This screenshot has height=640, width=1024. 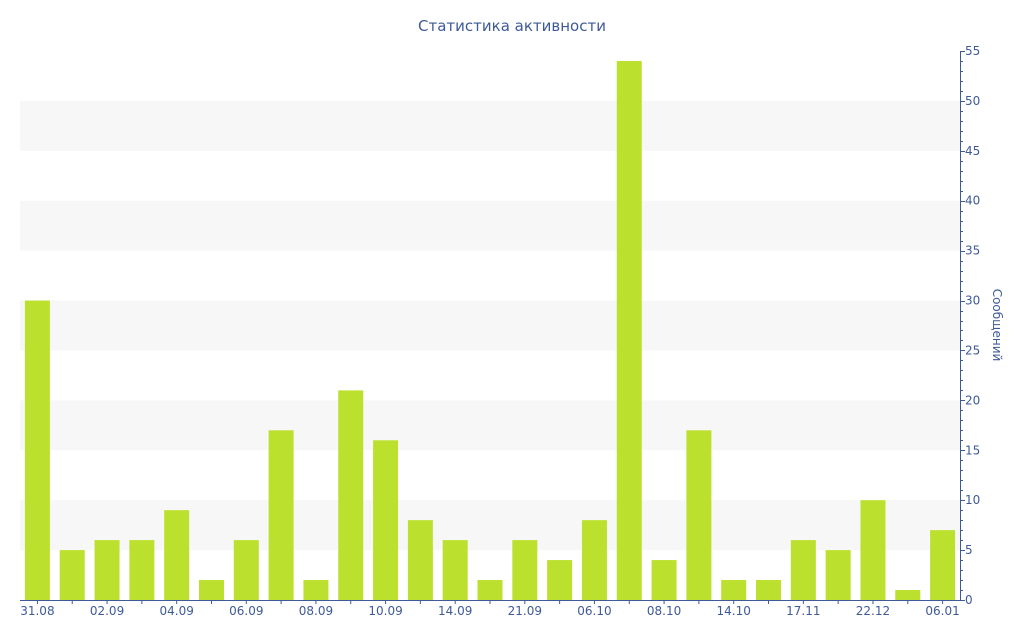 What do you see at coordinates (972, 51) in the screenshot?
I see `y-tick-label: 55` at bounding box center [972, 51].